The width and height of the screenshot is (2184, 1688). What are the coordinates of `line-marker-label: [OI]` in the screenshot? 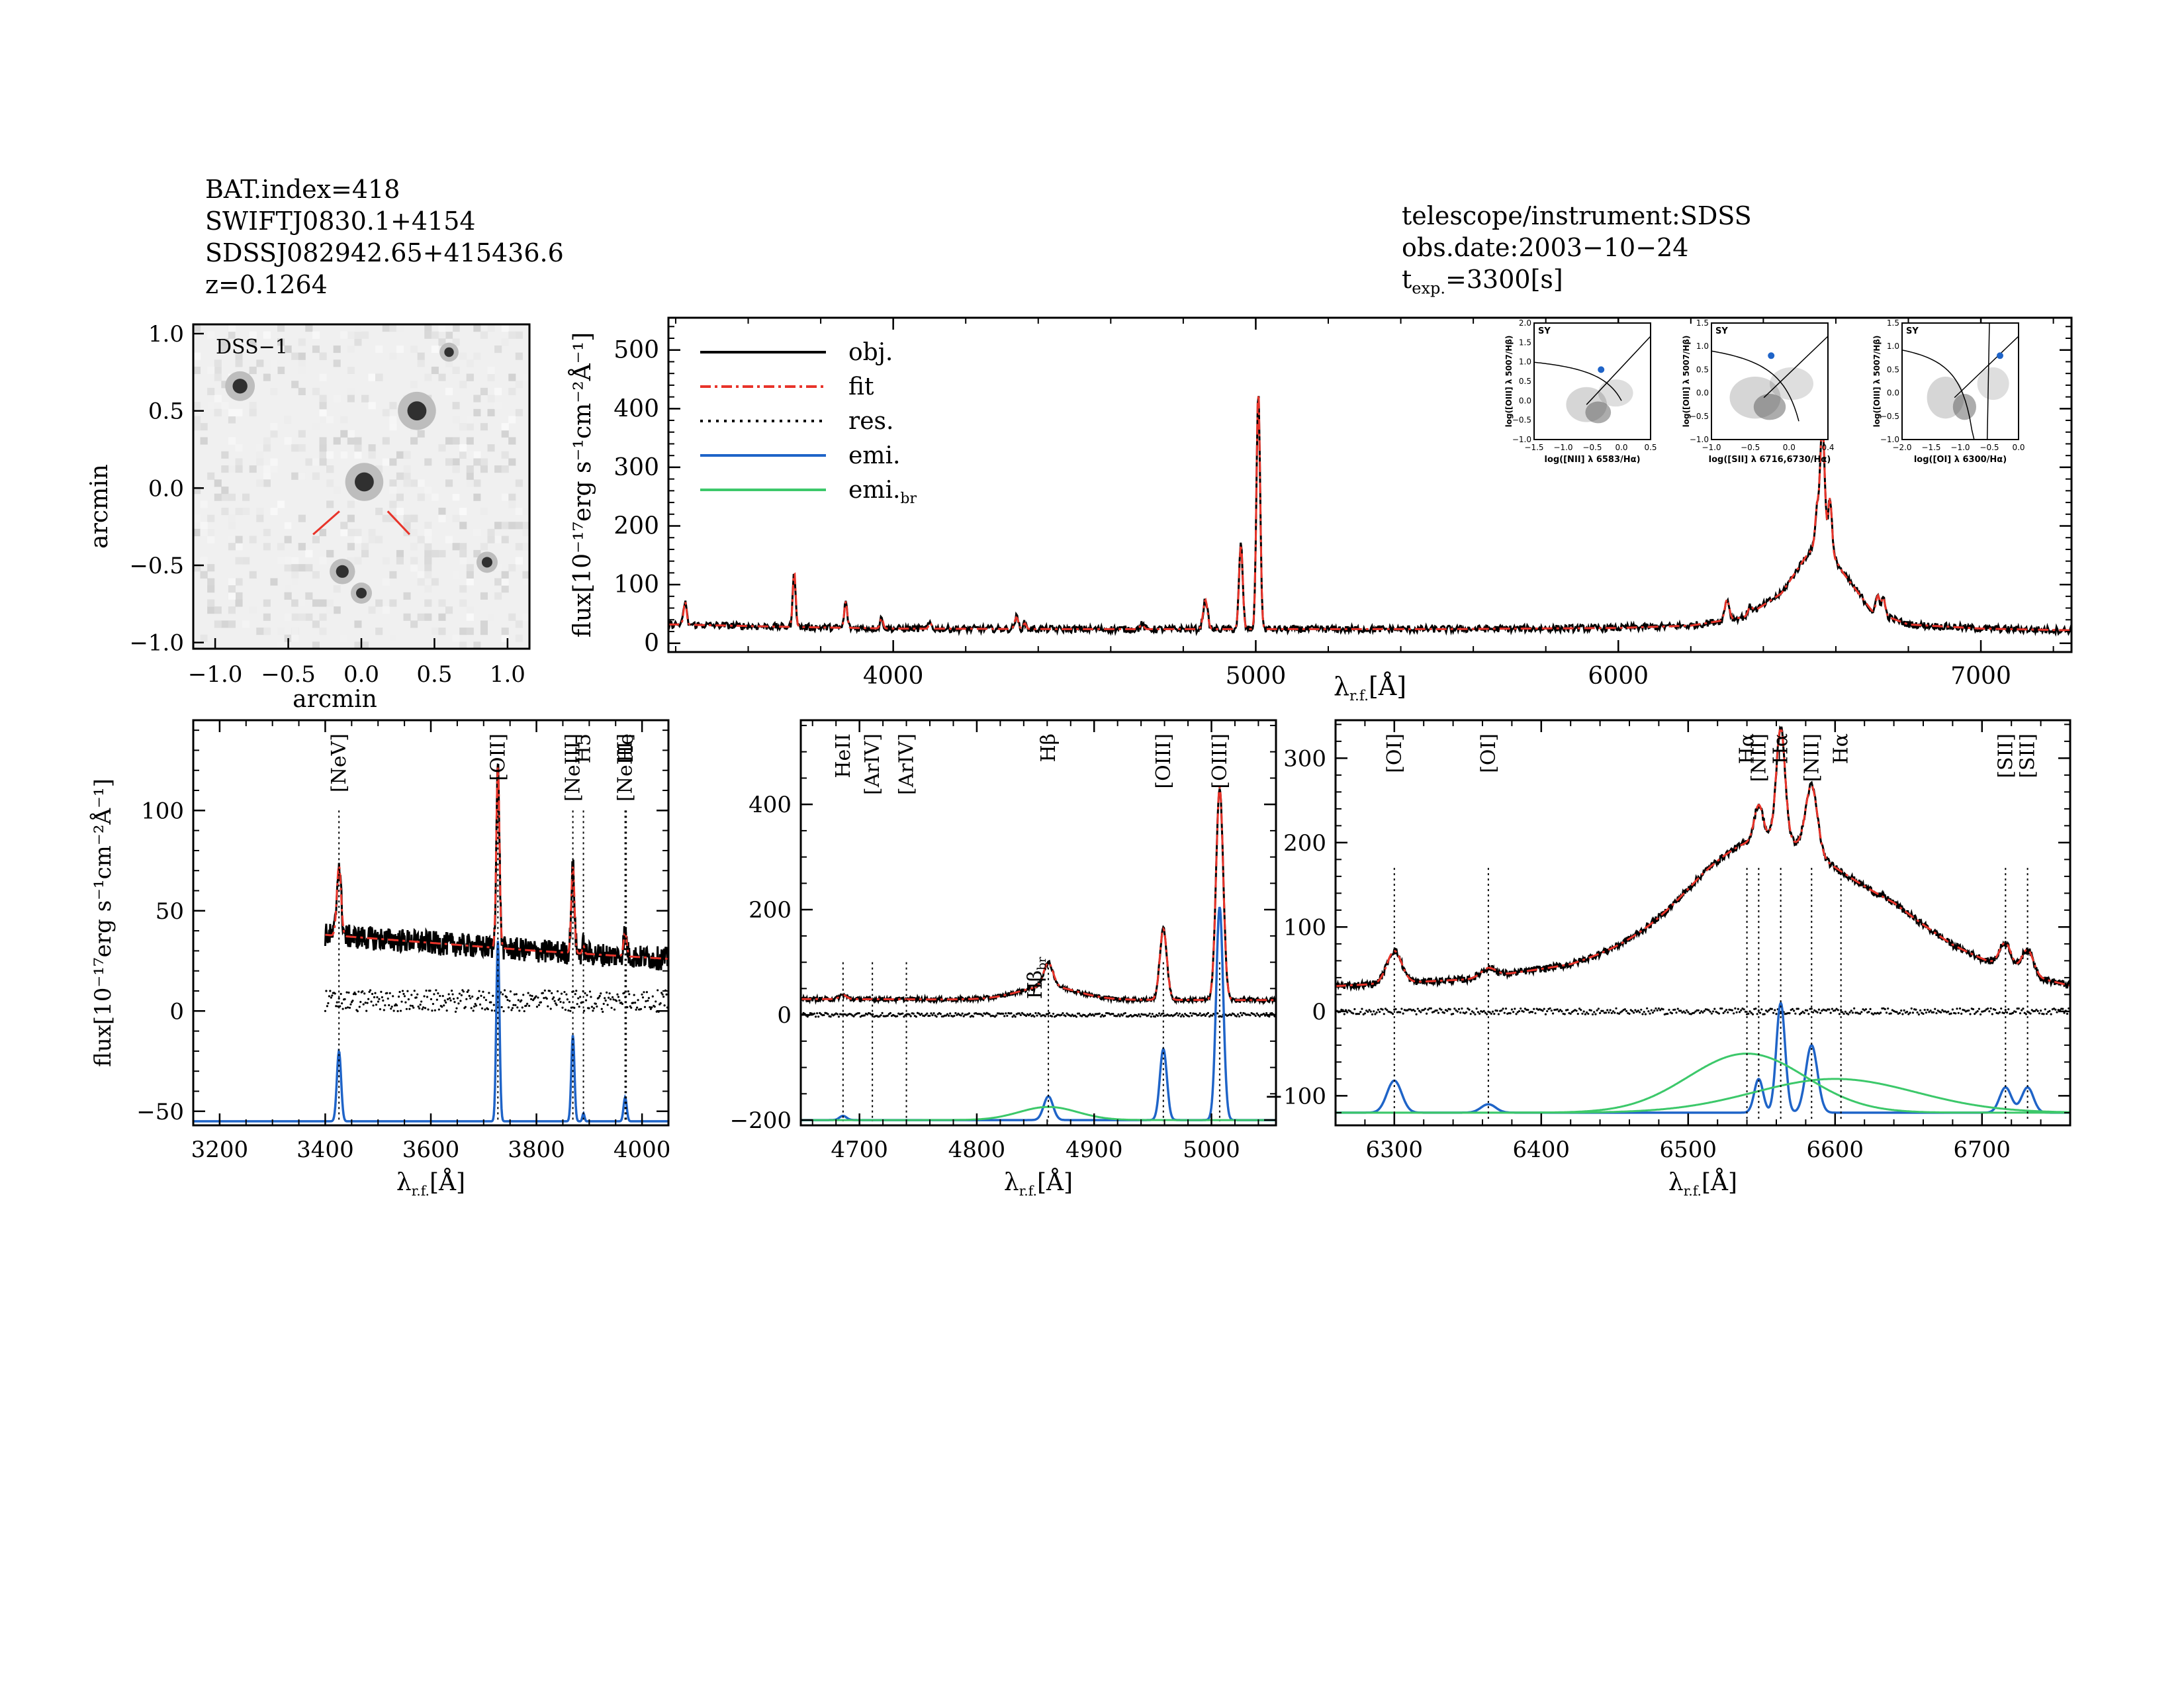 It's located at (1394, 753).